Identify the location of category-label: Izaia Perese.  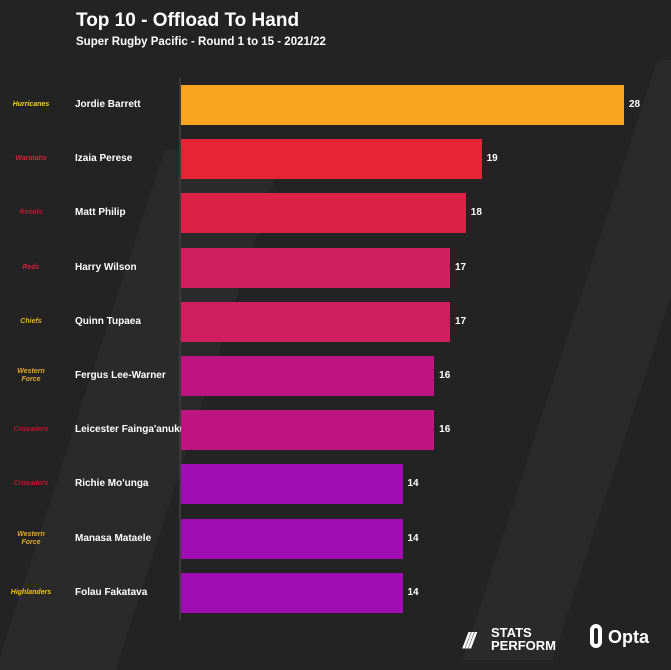
(104, 159).